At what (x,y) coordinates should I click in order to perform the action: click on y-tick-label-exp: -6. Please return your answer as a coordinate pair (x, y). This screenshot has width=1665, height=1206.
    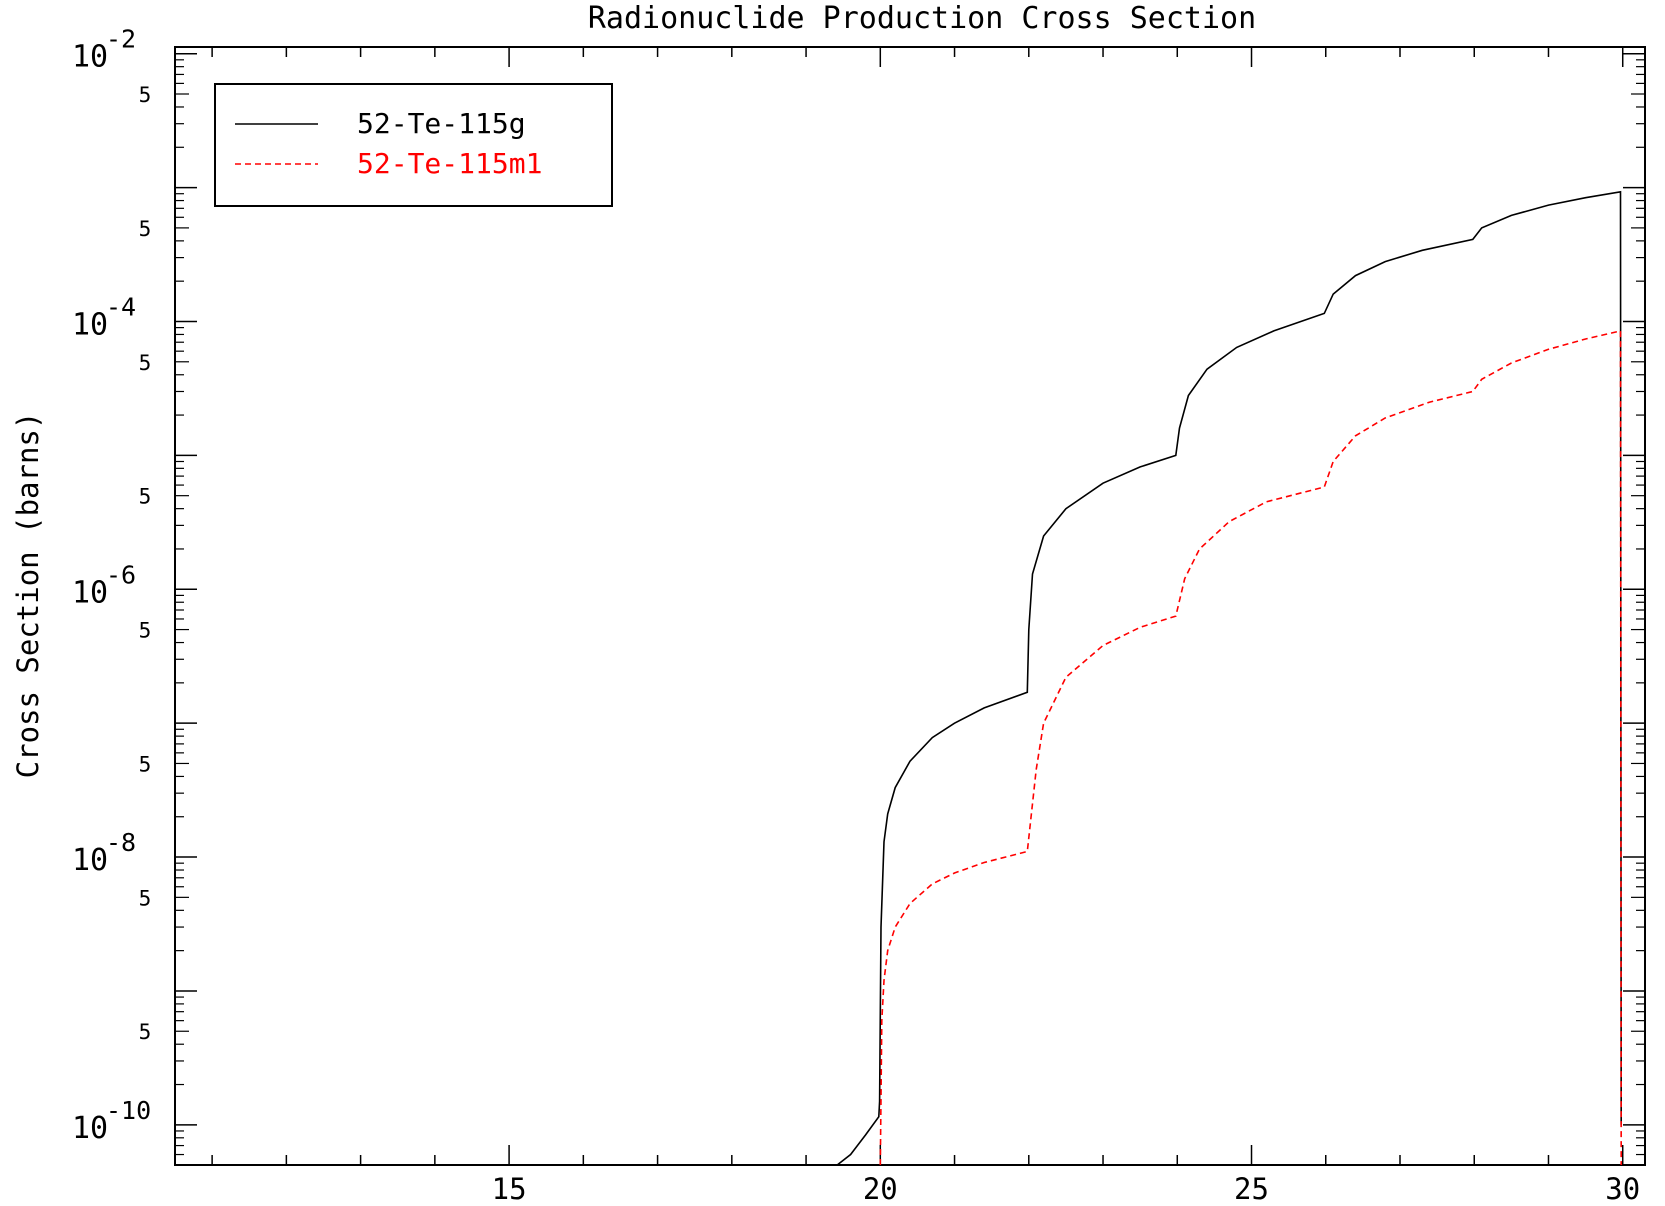
    Looking at the image, I should click on (121, 574).